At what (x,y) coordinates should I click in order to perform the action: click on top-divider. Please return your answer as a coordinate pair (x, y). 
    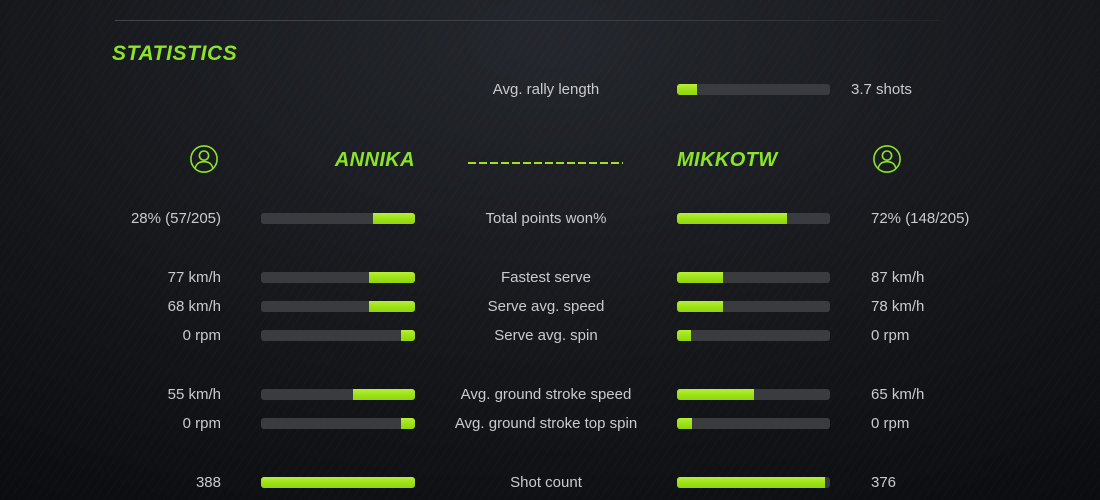
    Looking at the image, I should click on (527, 20).